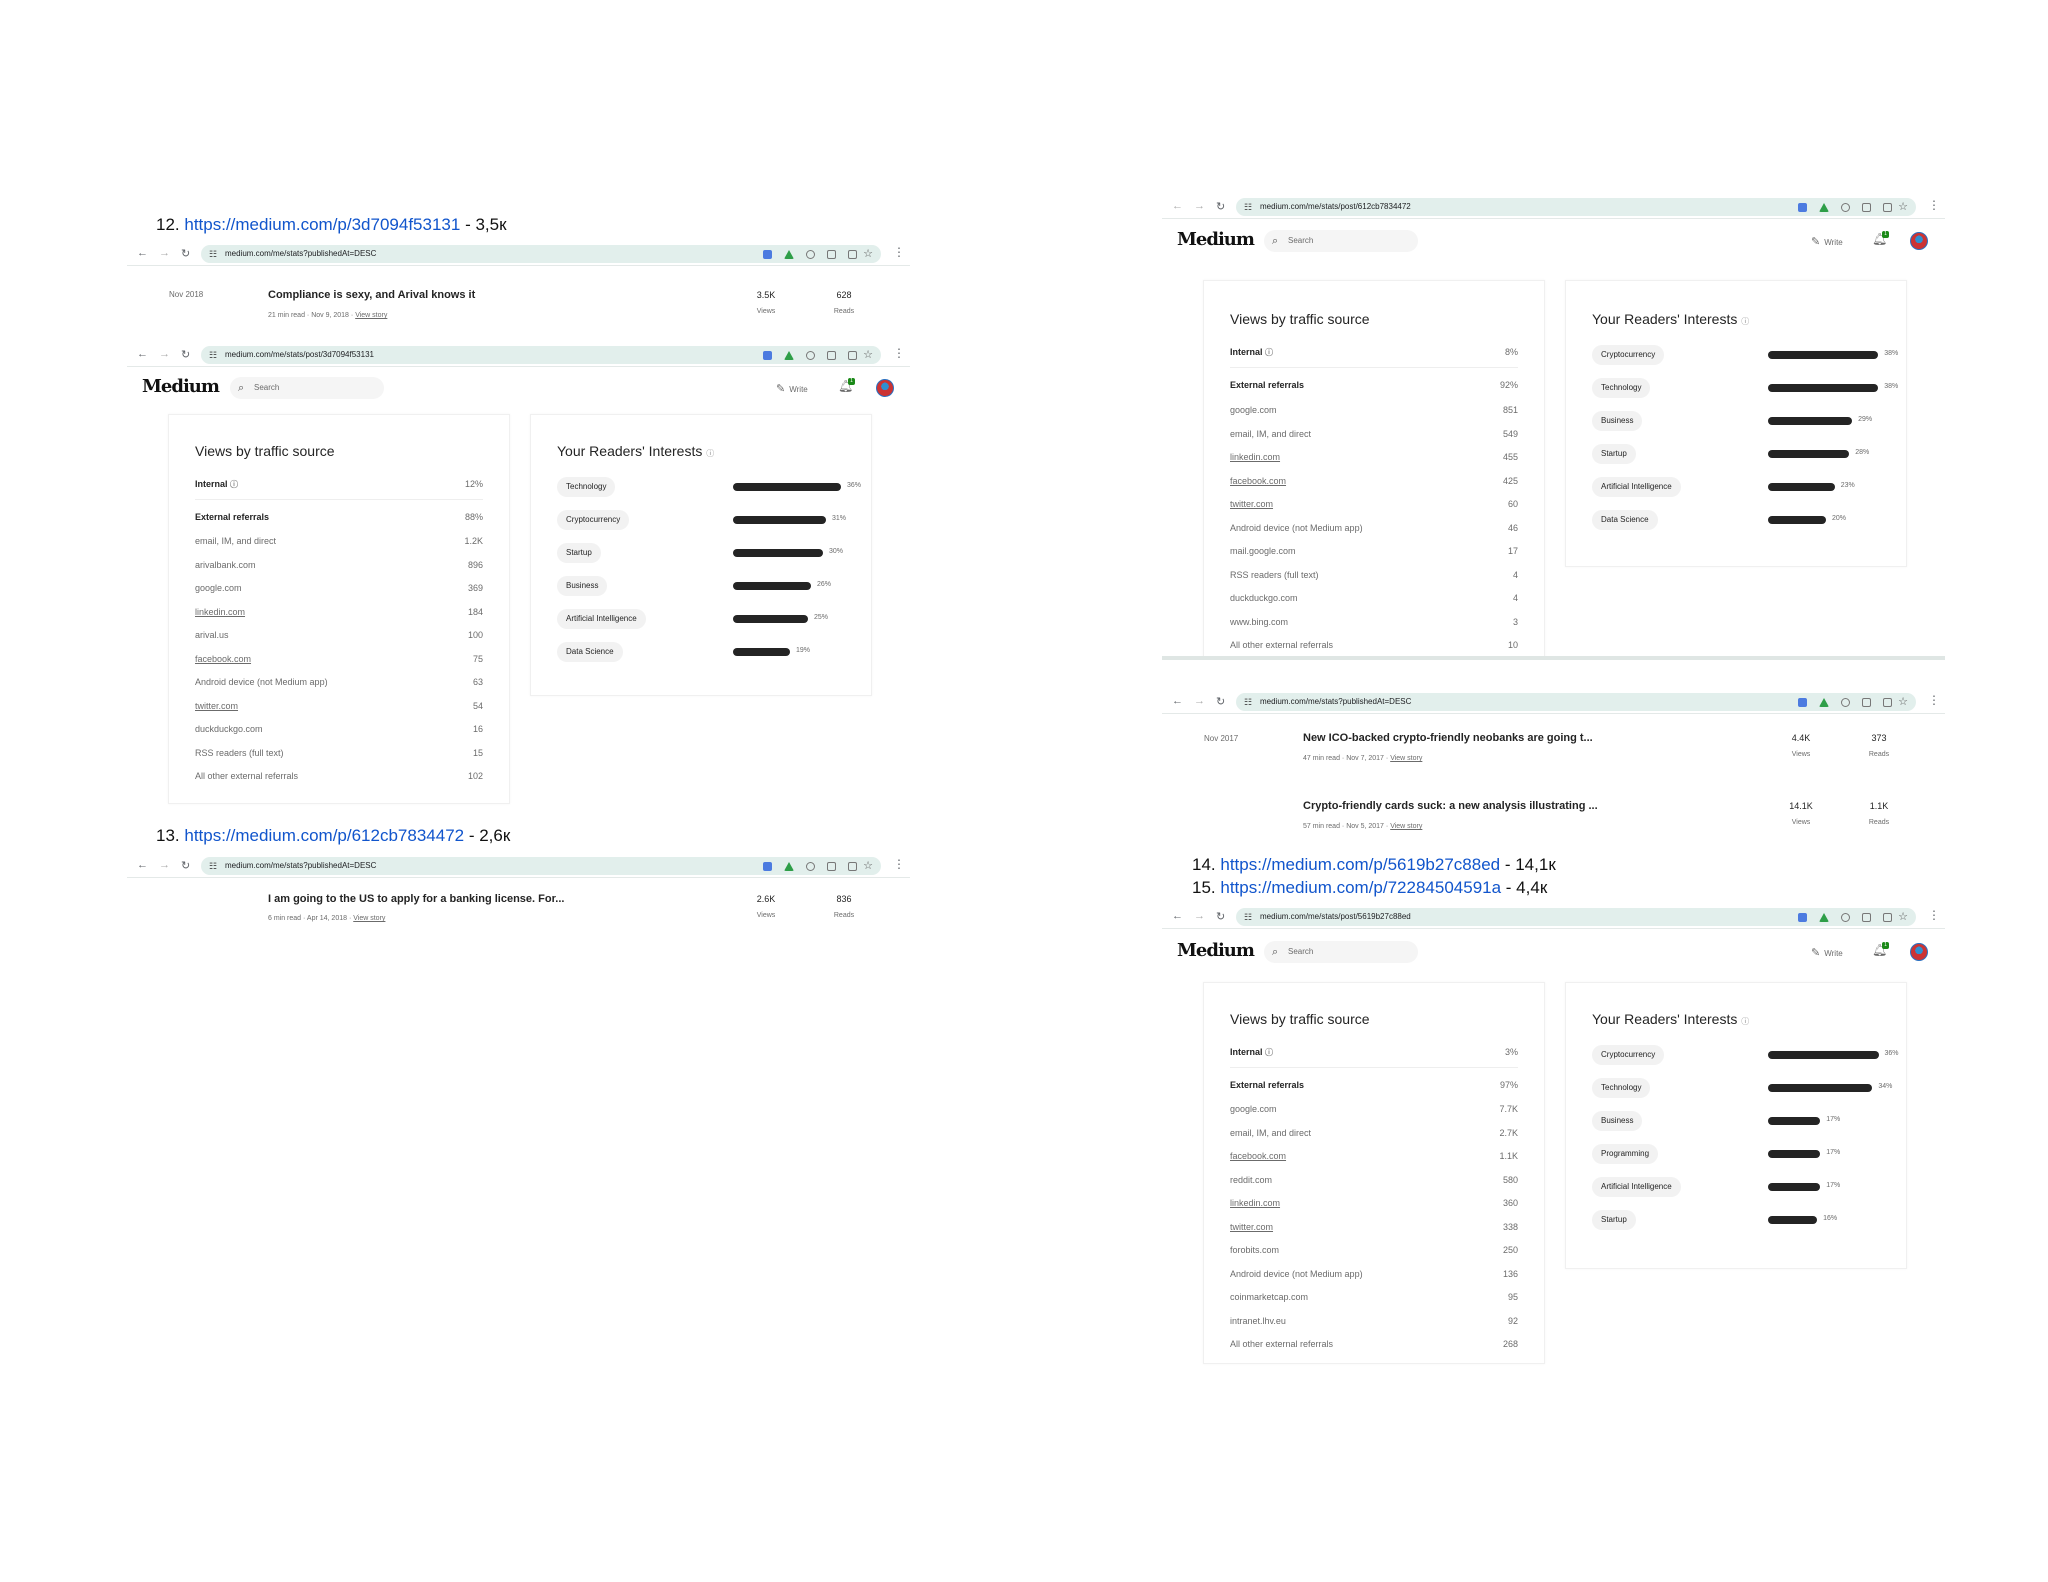  Describe the element at coordinates (322, 224) in the screenshot. I see `heading-link: https://medium.com/p/3d7094f53131` at that location.